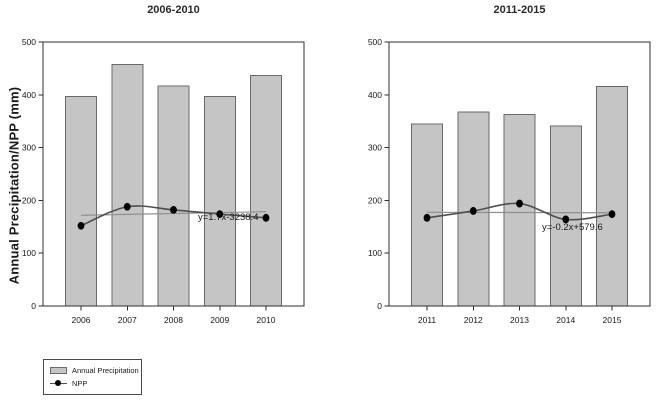 Image resolution: width=657 pixels, height=403 pixels. What do you see at coordinates (228, 217) in the screenshot?
I see `trend-equation-label: y=1.7x-3238.4` at bounding box center [228, 217].